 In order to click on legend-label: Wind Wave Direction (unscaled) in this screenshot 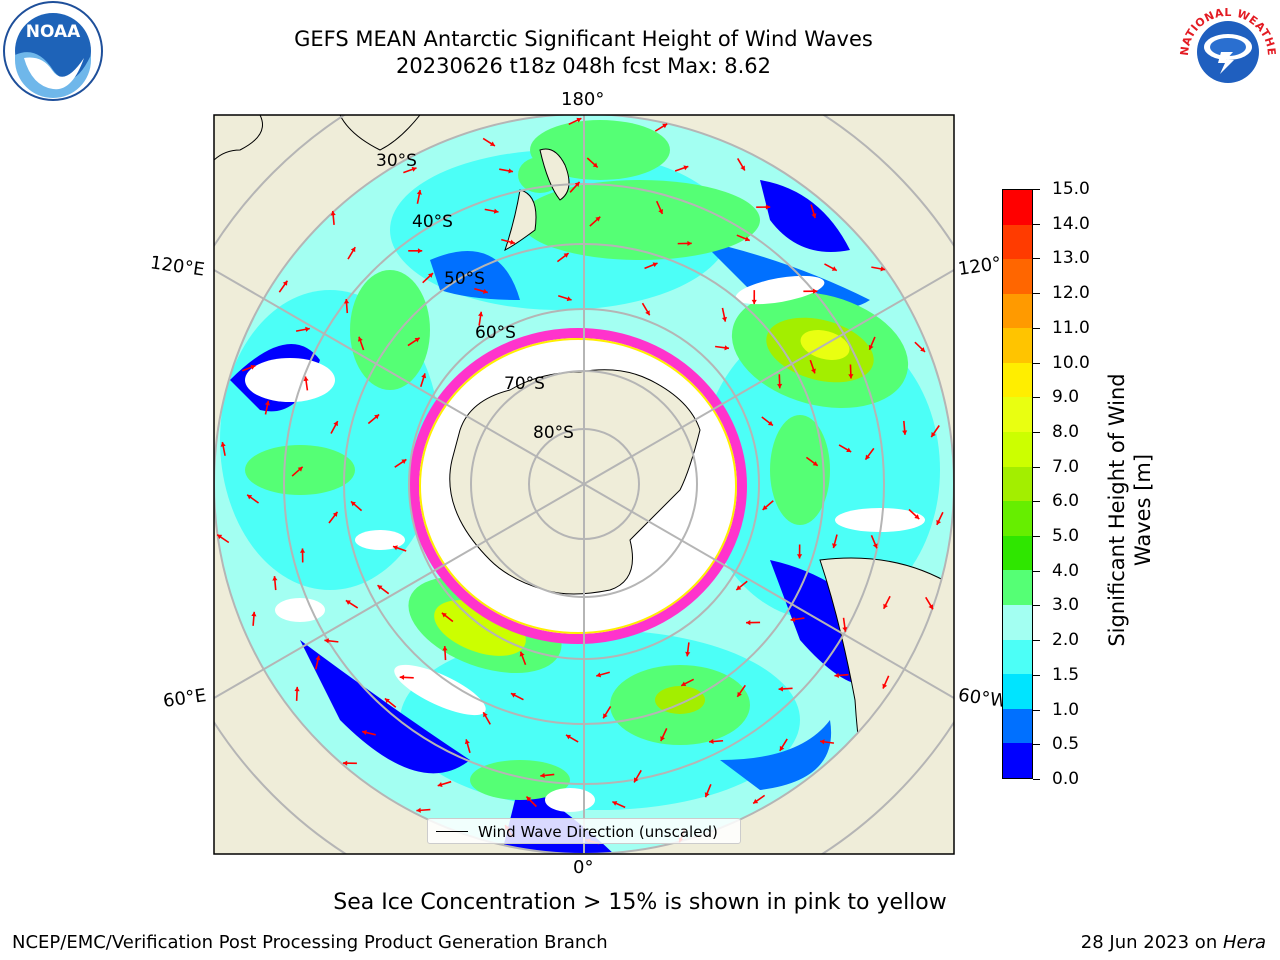, I will do `click(598, 832)`.